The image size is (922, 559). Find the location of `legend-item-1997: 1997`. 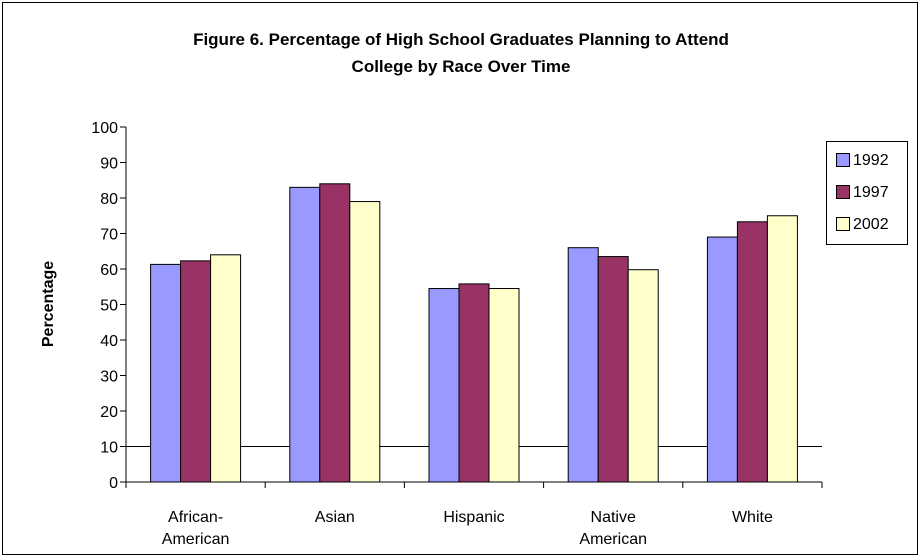

legend-item-1997: 1997 is located at coordinates (862, 193).